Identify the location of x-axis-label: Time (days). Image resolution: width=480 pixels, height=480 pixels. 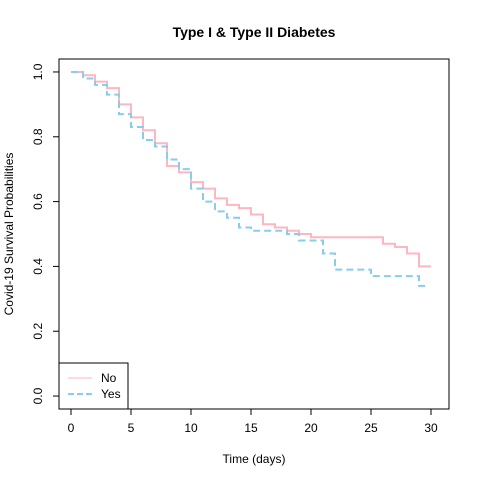
(254, 459).